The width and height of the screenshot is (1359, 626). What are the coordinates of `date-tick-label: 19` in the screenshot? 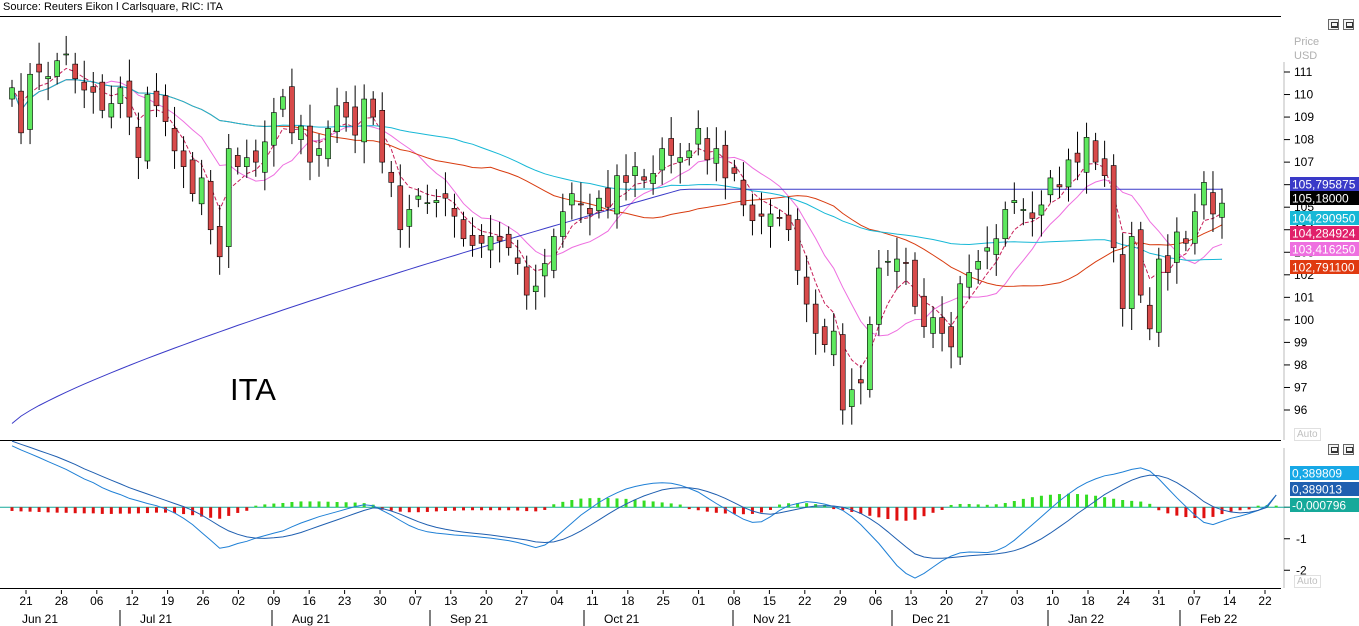 It's located at (168, 601).